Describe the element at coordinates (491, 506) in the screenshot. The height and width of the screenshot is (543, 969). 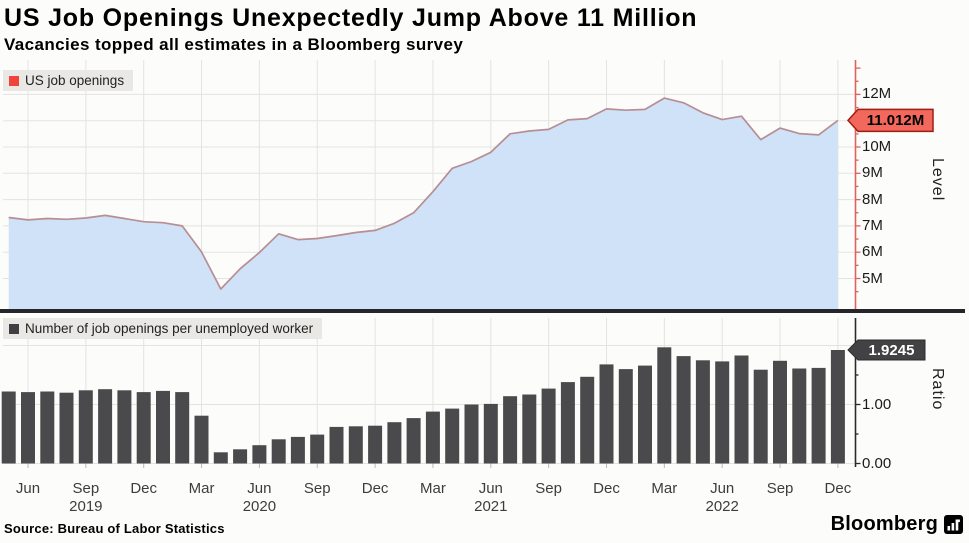
I see `year-label: 2021` at that location.